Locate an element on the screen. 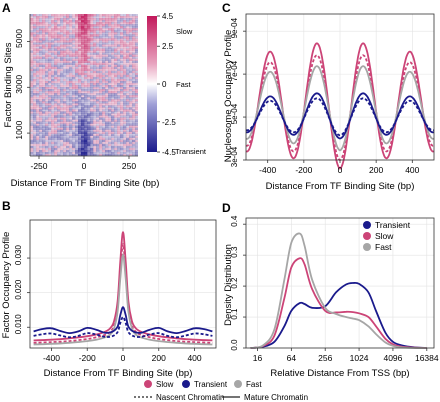  y-tick-label: 0.1 is located at coordinates (234, 314).